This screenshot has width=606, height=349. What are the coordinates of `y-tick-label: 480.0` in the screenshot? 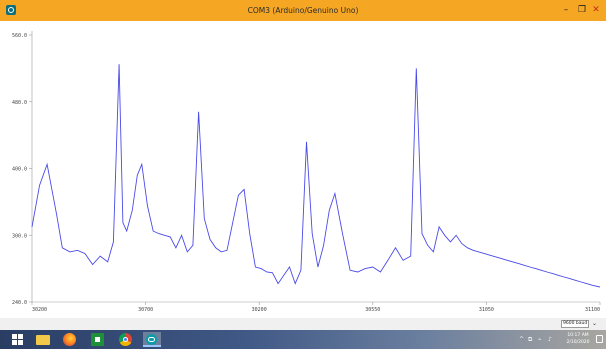 It's located at (19, 103).